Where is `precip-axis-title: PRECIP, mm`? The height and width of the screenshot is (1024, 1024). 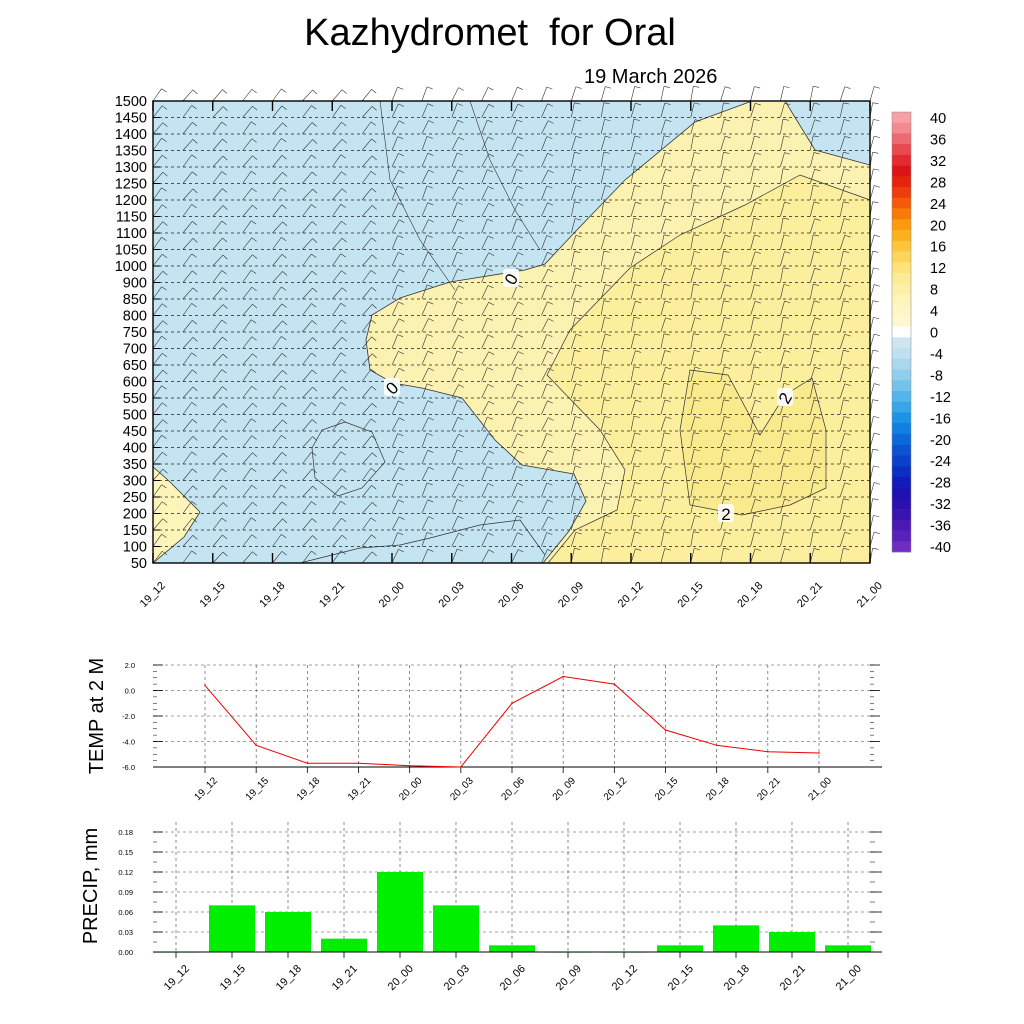
precip-axis-title: PRECIP, mm is located at coordinates (91, 886).